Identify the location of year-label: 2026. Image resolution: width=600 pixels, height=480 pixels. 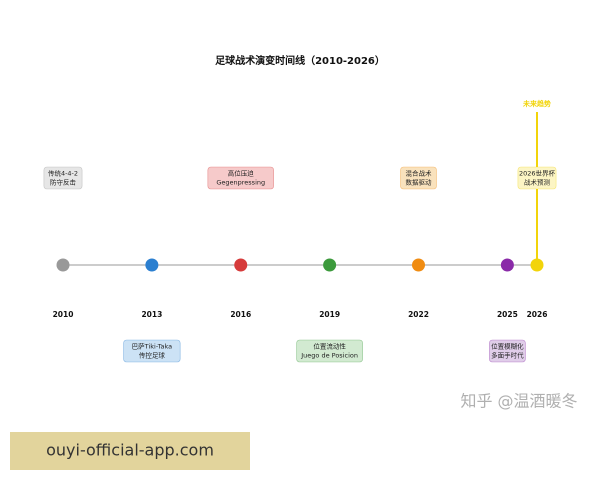
(537, 314).